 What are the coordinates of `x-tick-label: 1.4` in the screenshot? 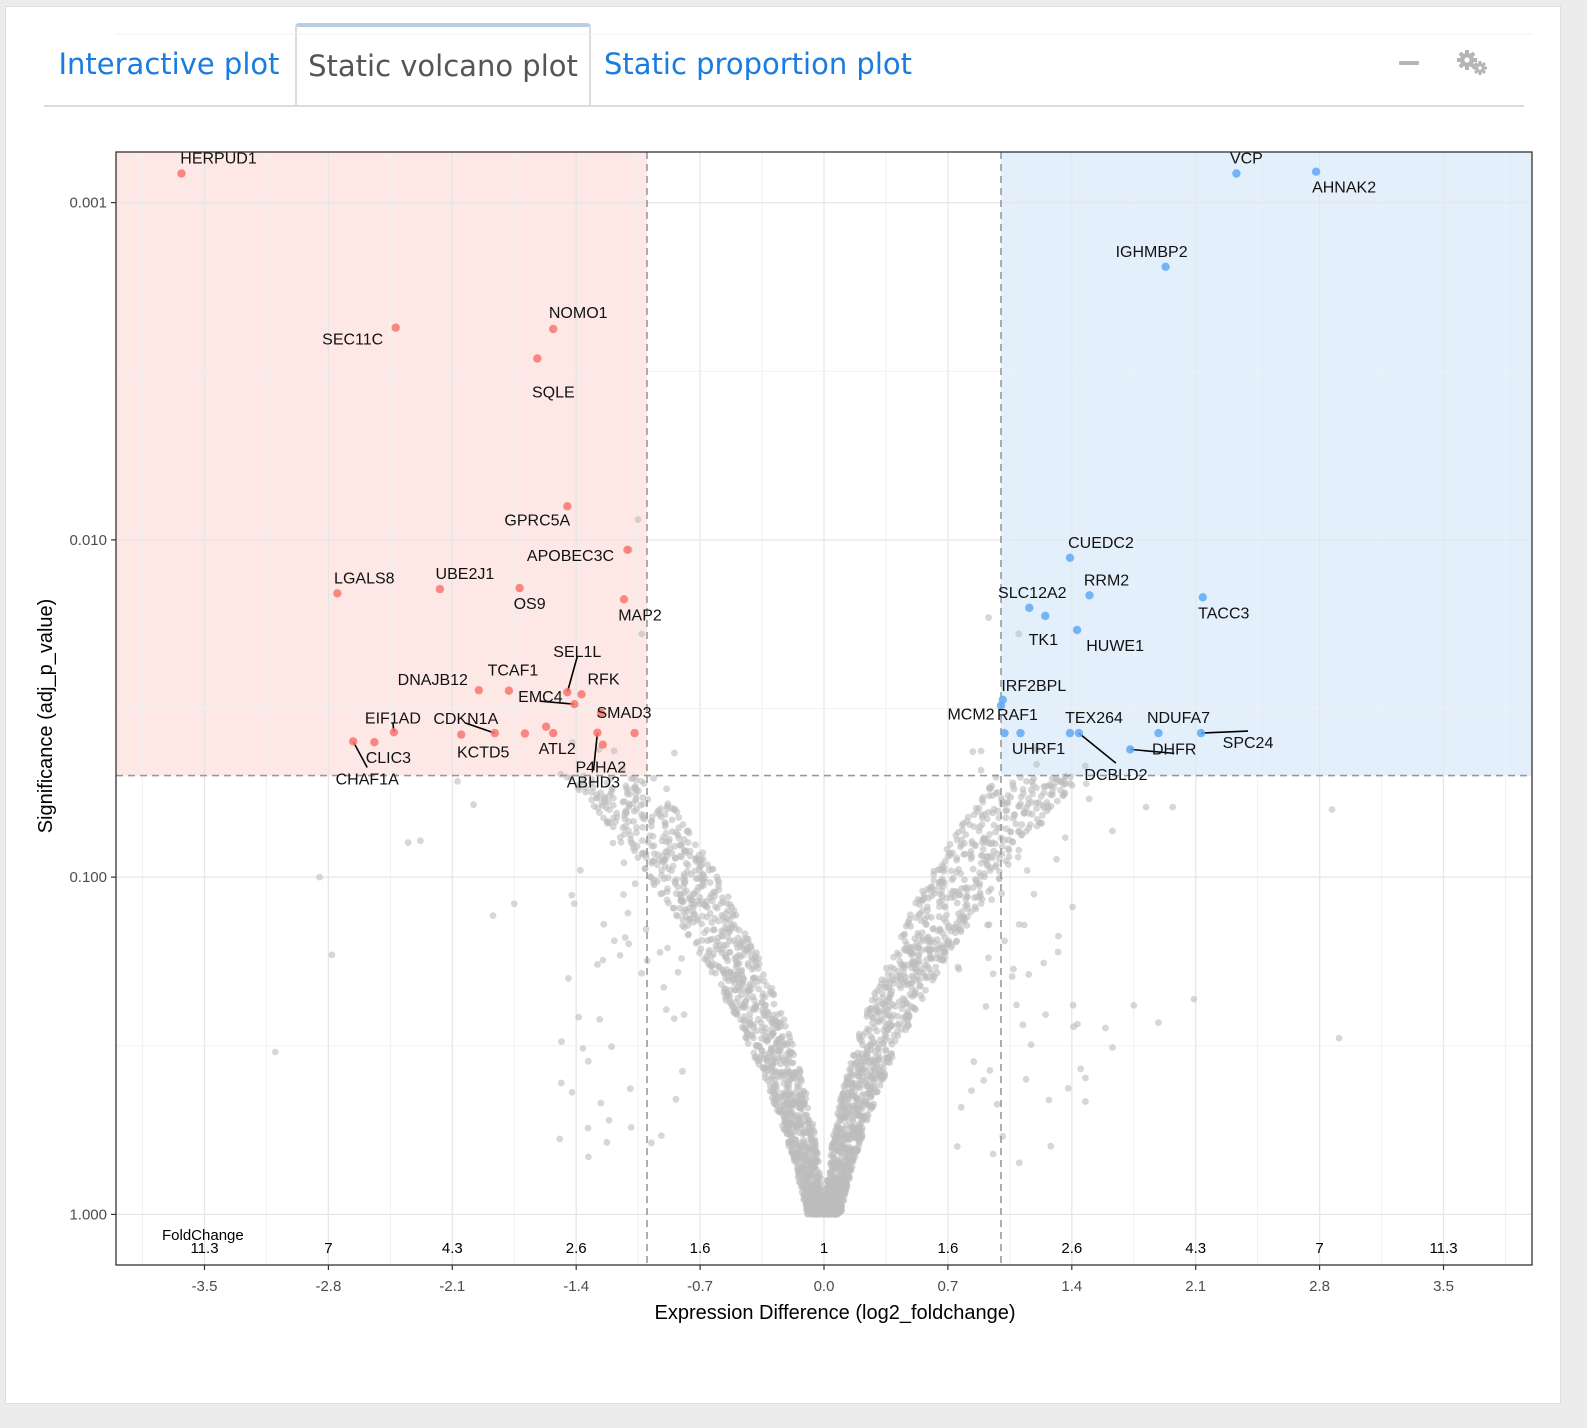 It's located at (1071, 1286).